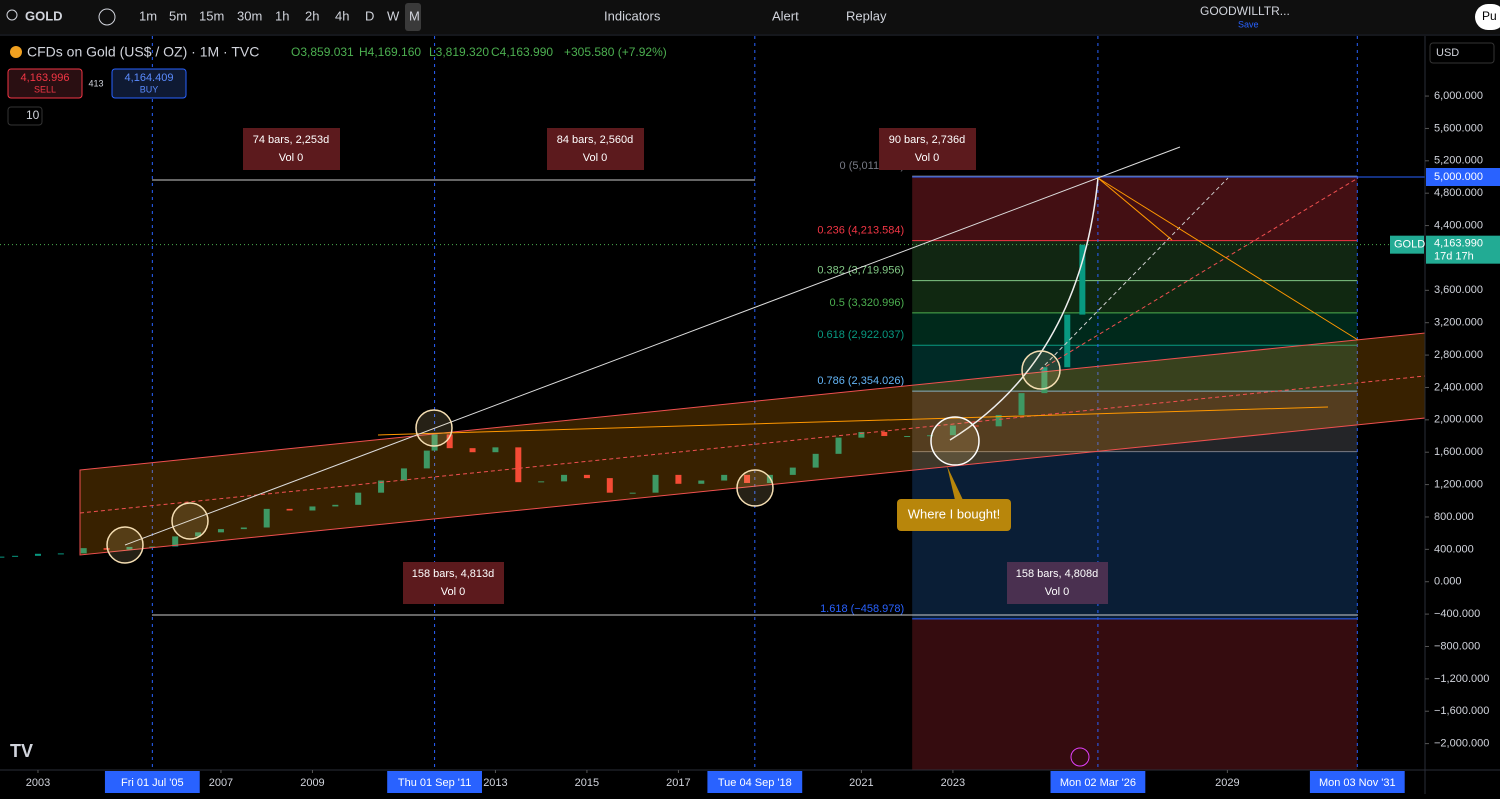  Describe the element at coordinates (1080, 757) in the screenshot. I see `event-icon` at that location.